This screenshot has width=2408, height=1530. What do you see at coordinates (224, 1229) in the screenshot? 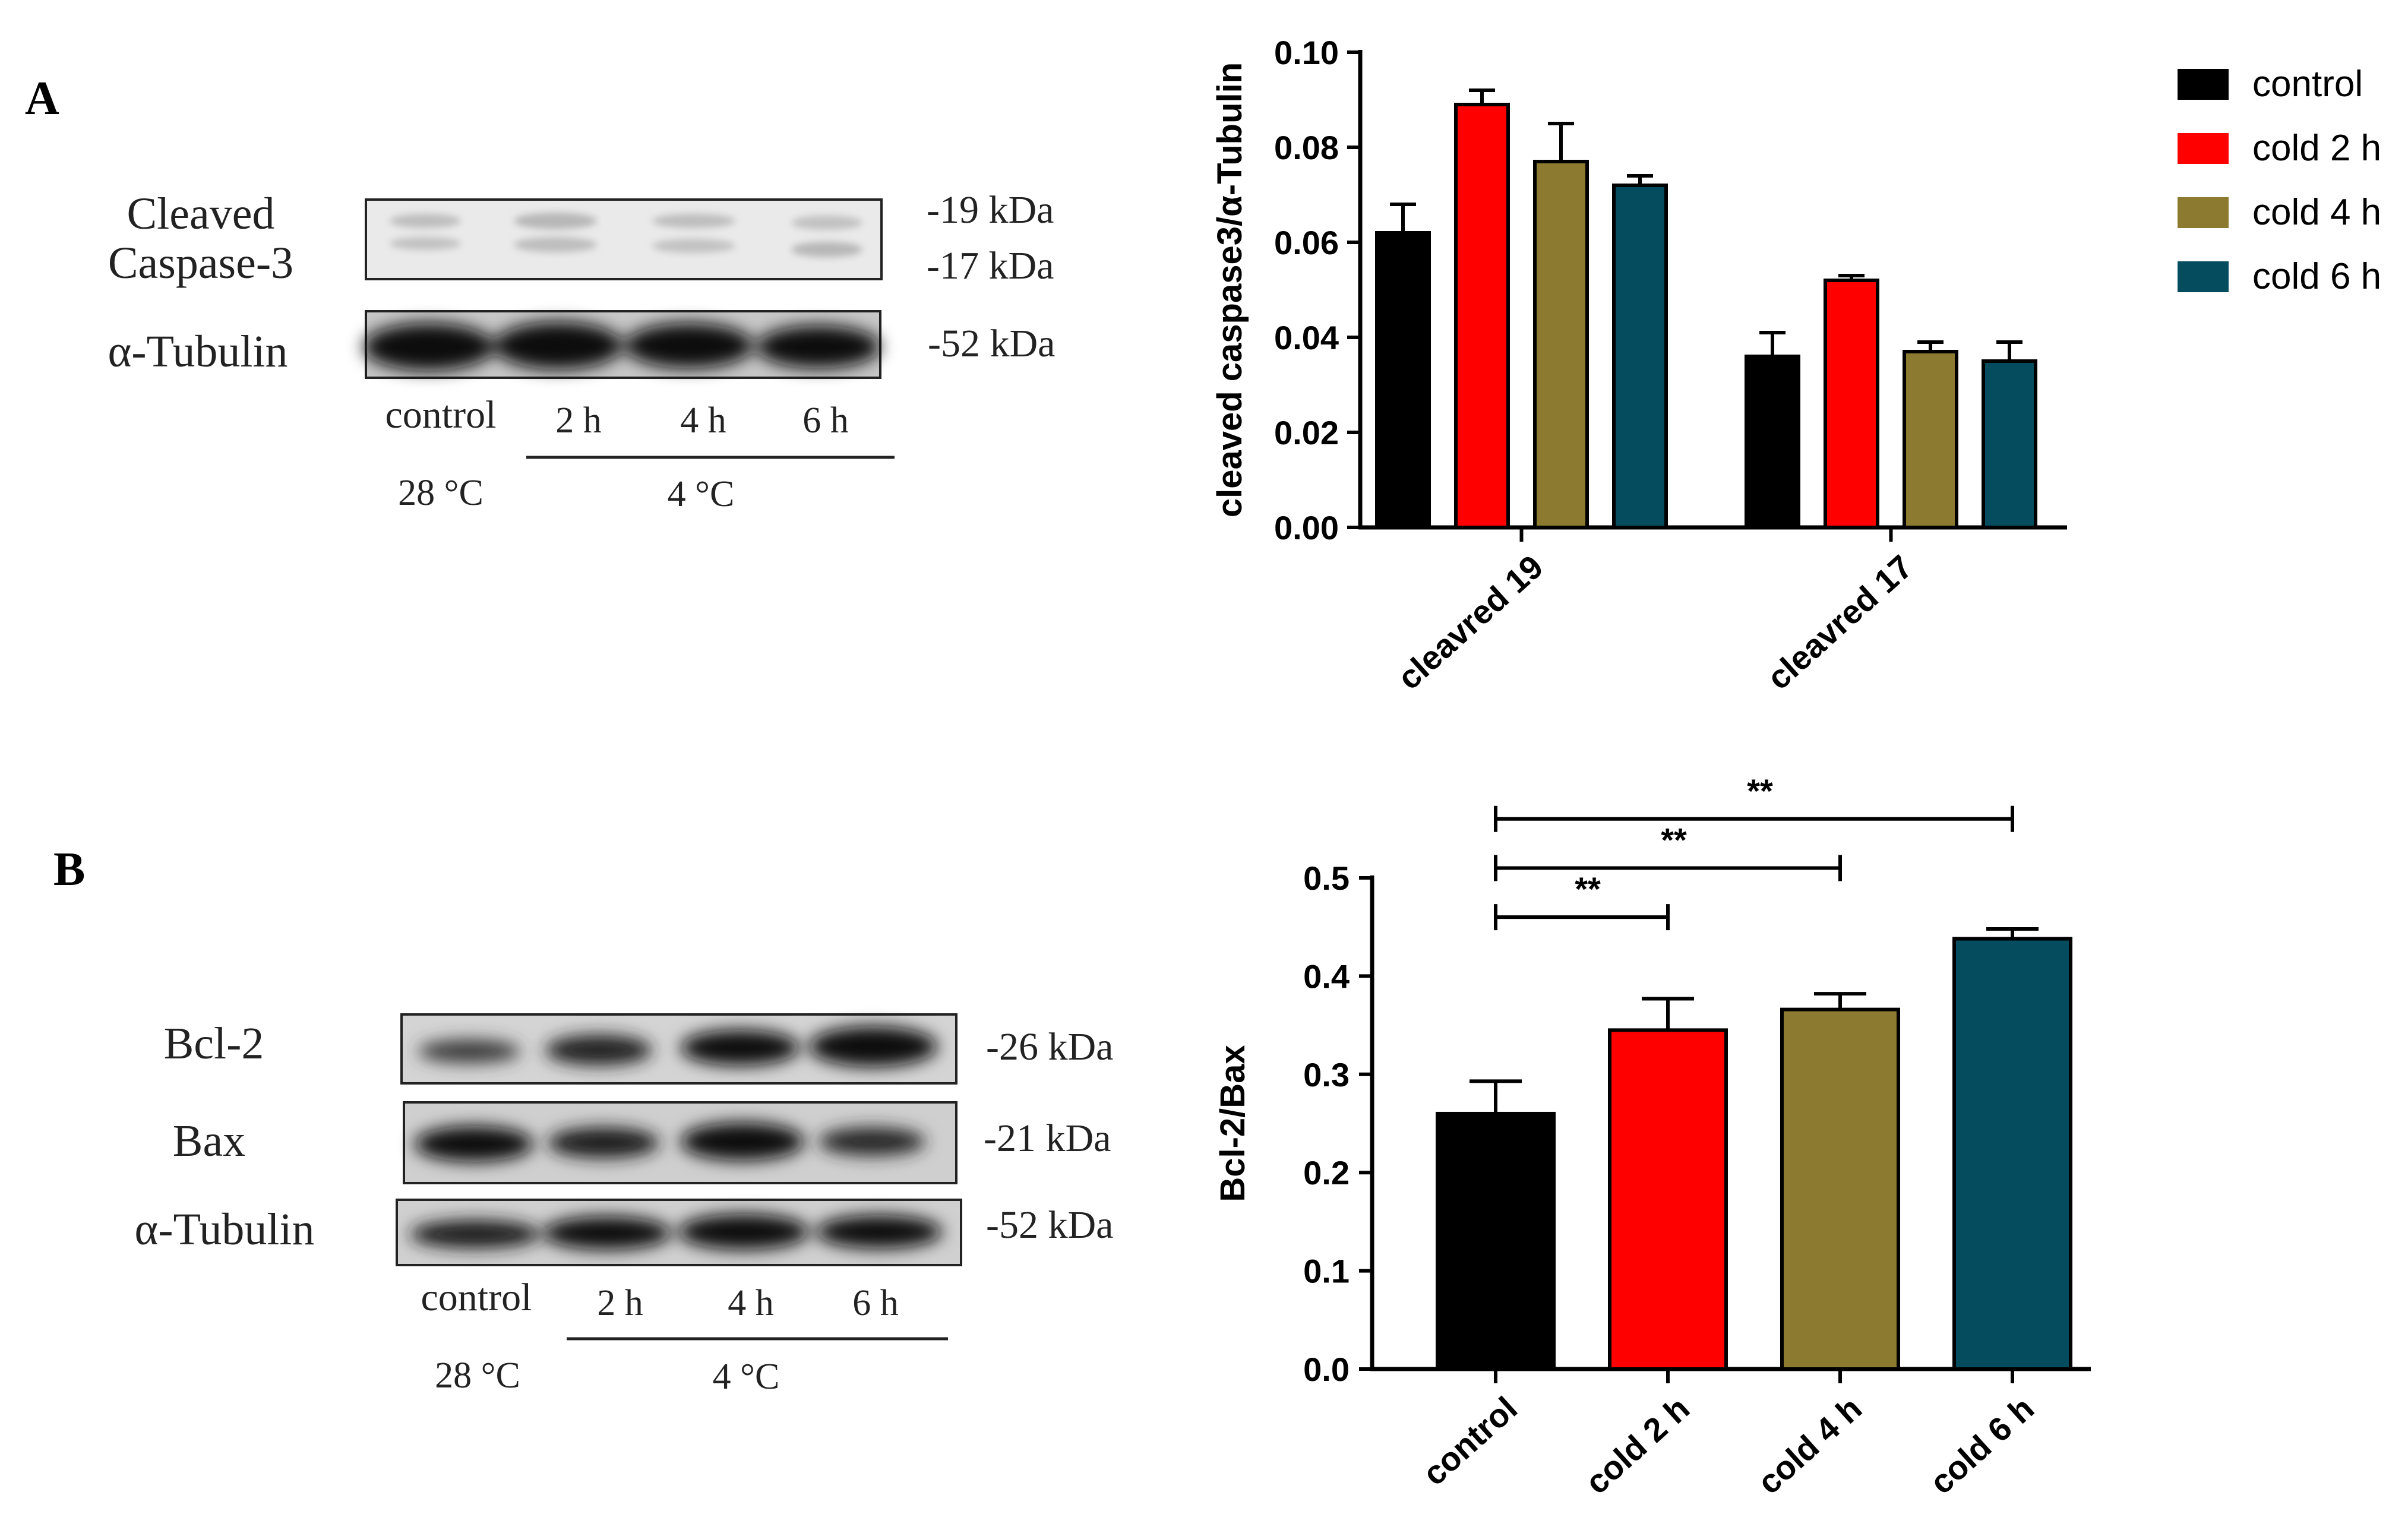
I see `blot-b-row-label-tubulin: α-Tubulin` at bounding box center [224, 1229].